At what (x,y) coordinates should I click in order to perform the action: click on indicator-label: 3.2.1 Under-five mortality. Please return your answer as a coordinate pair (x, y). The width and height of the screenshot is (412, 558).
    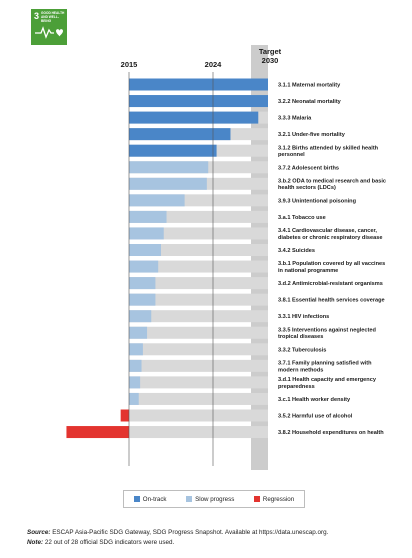
    Looking at the image, I should click on (312, 135).